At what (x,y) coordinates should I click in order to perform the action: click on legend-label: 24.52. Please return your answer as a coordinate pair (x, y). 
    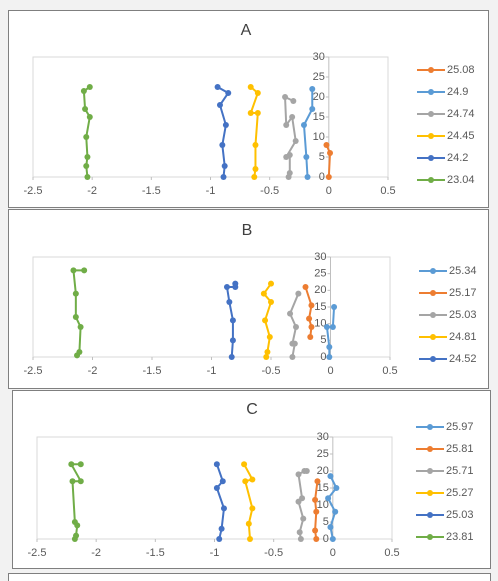
    Looking at the image, I should click on (463, 359).